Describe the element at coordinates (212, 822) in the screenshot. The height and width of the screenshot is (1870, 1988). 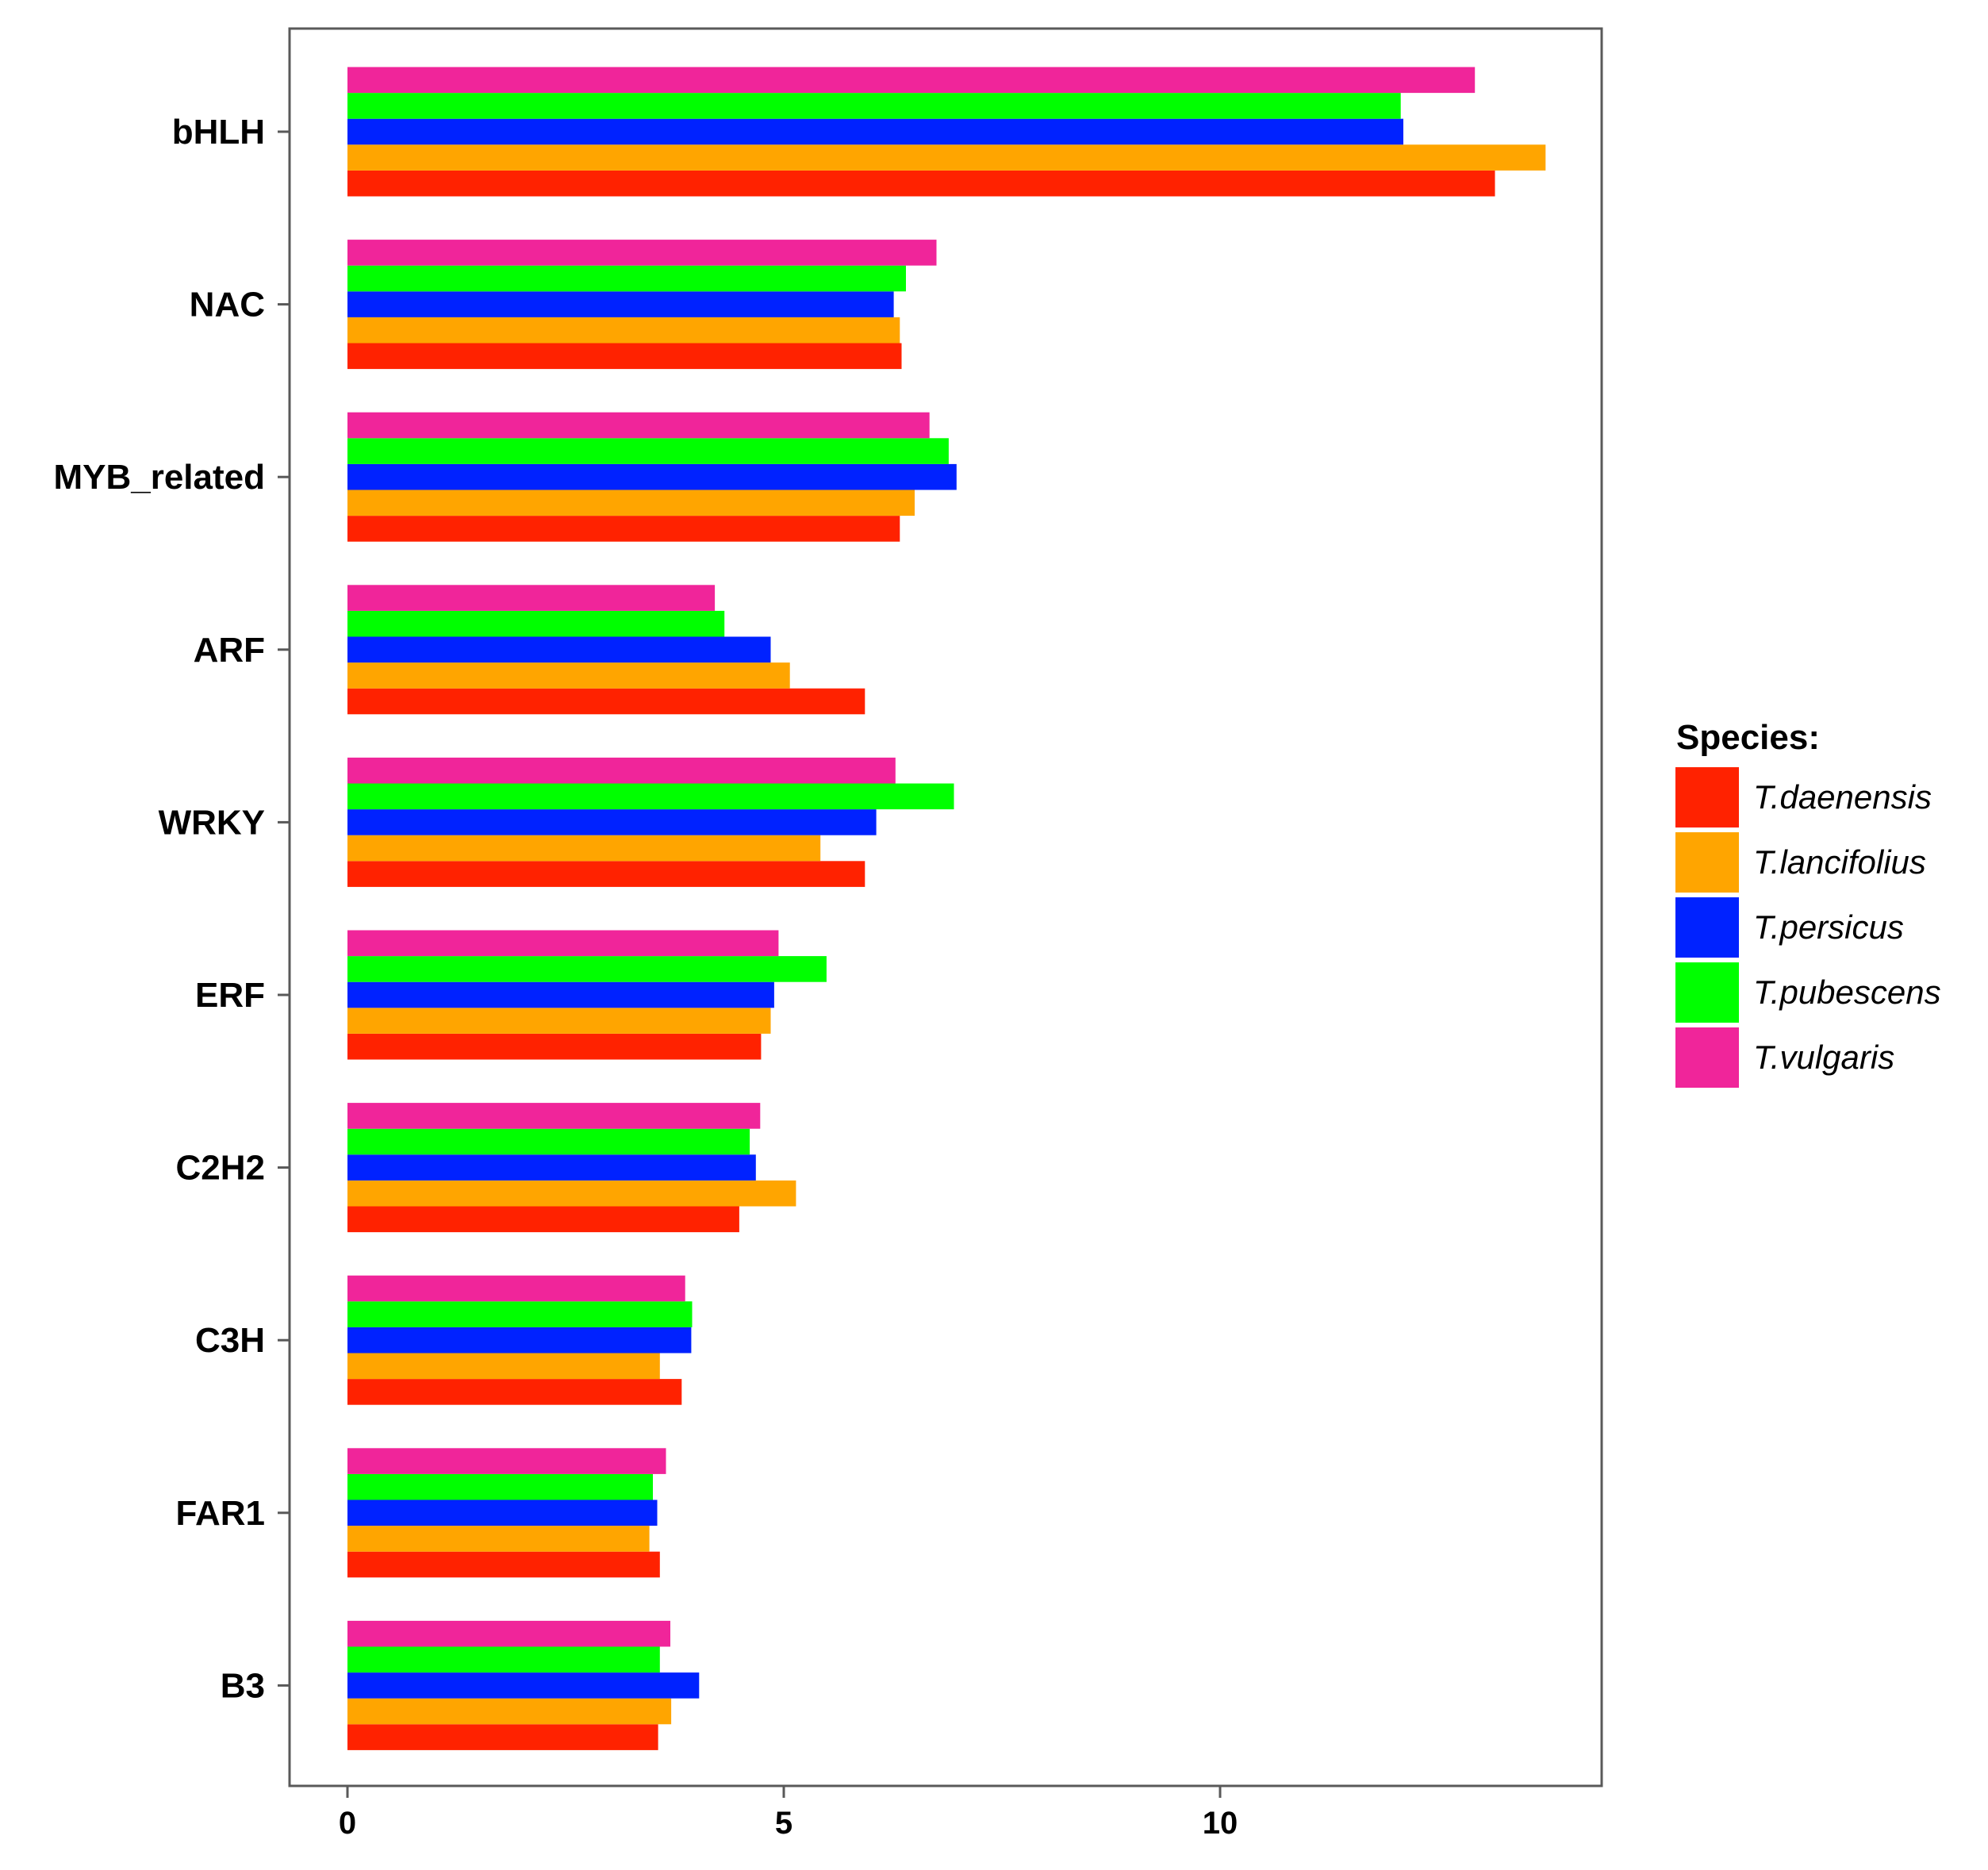
I see `y-tick-label: WRKY` at that location.